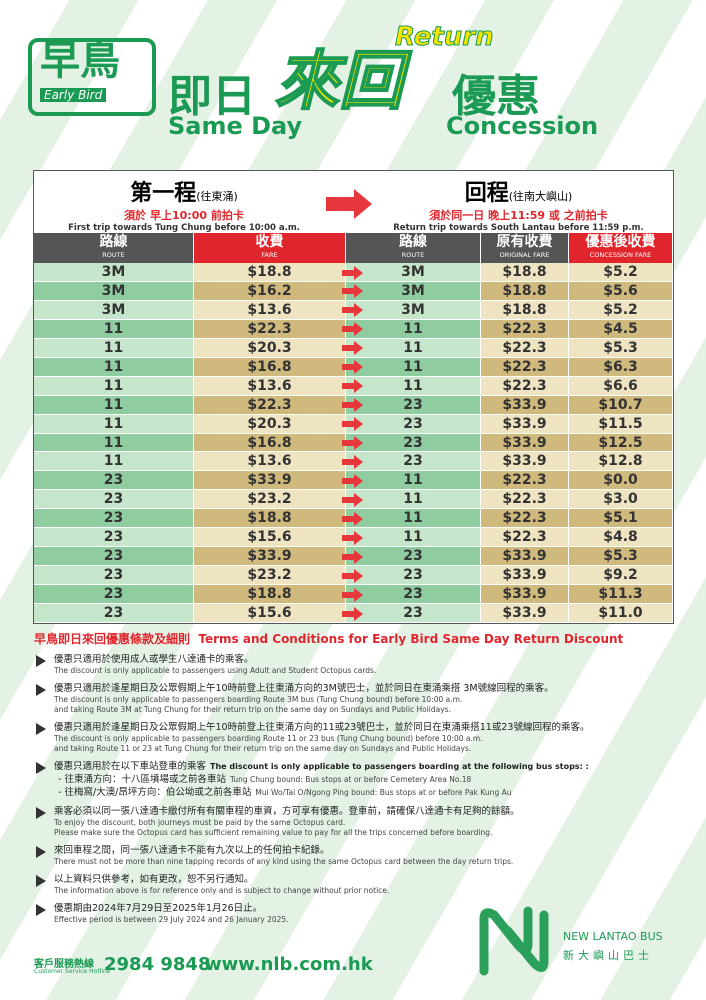  What do you see at coordinates (339, 82) in the screenshot?
I see `return-zh: 來回` at bounding box center [339, 82].